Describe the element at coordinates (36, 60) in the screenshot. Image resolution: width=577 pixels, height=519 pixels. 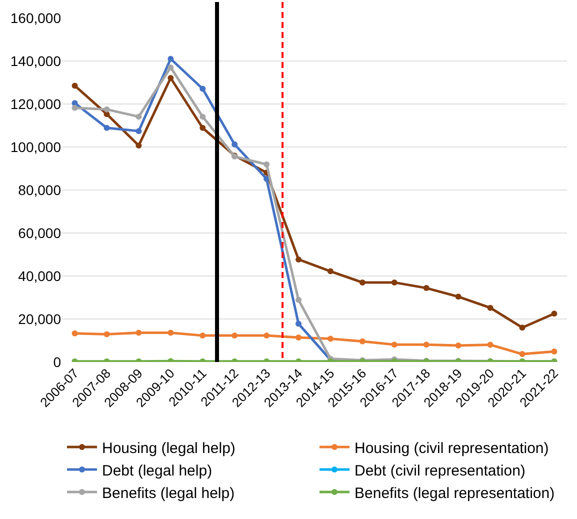
I see `y-tick-label: 140,000` at that location.